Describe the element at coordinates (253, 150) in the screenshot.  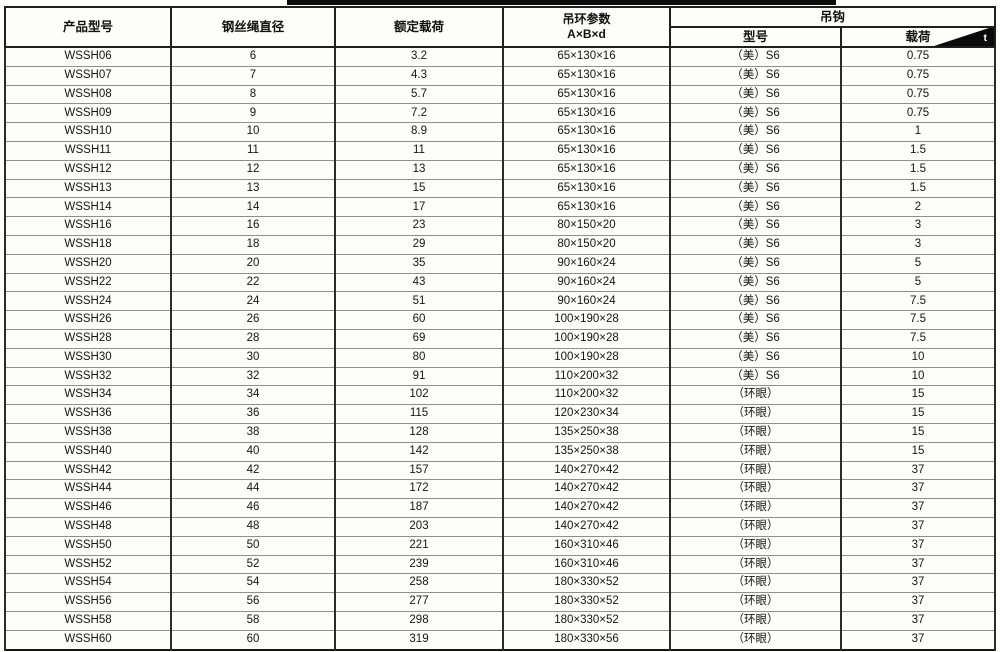
I see `cell-wire-rope-diameter: 11` at that location.